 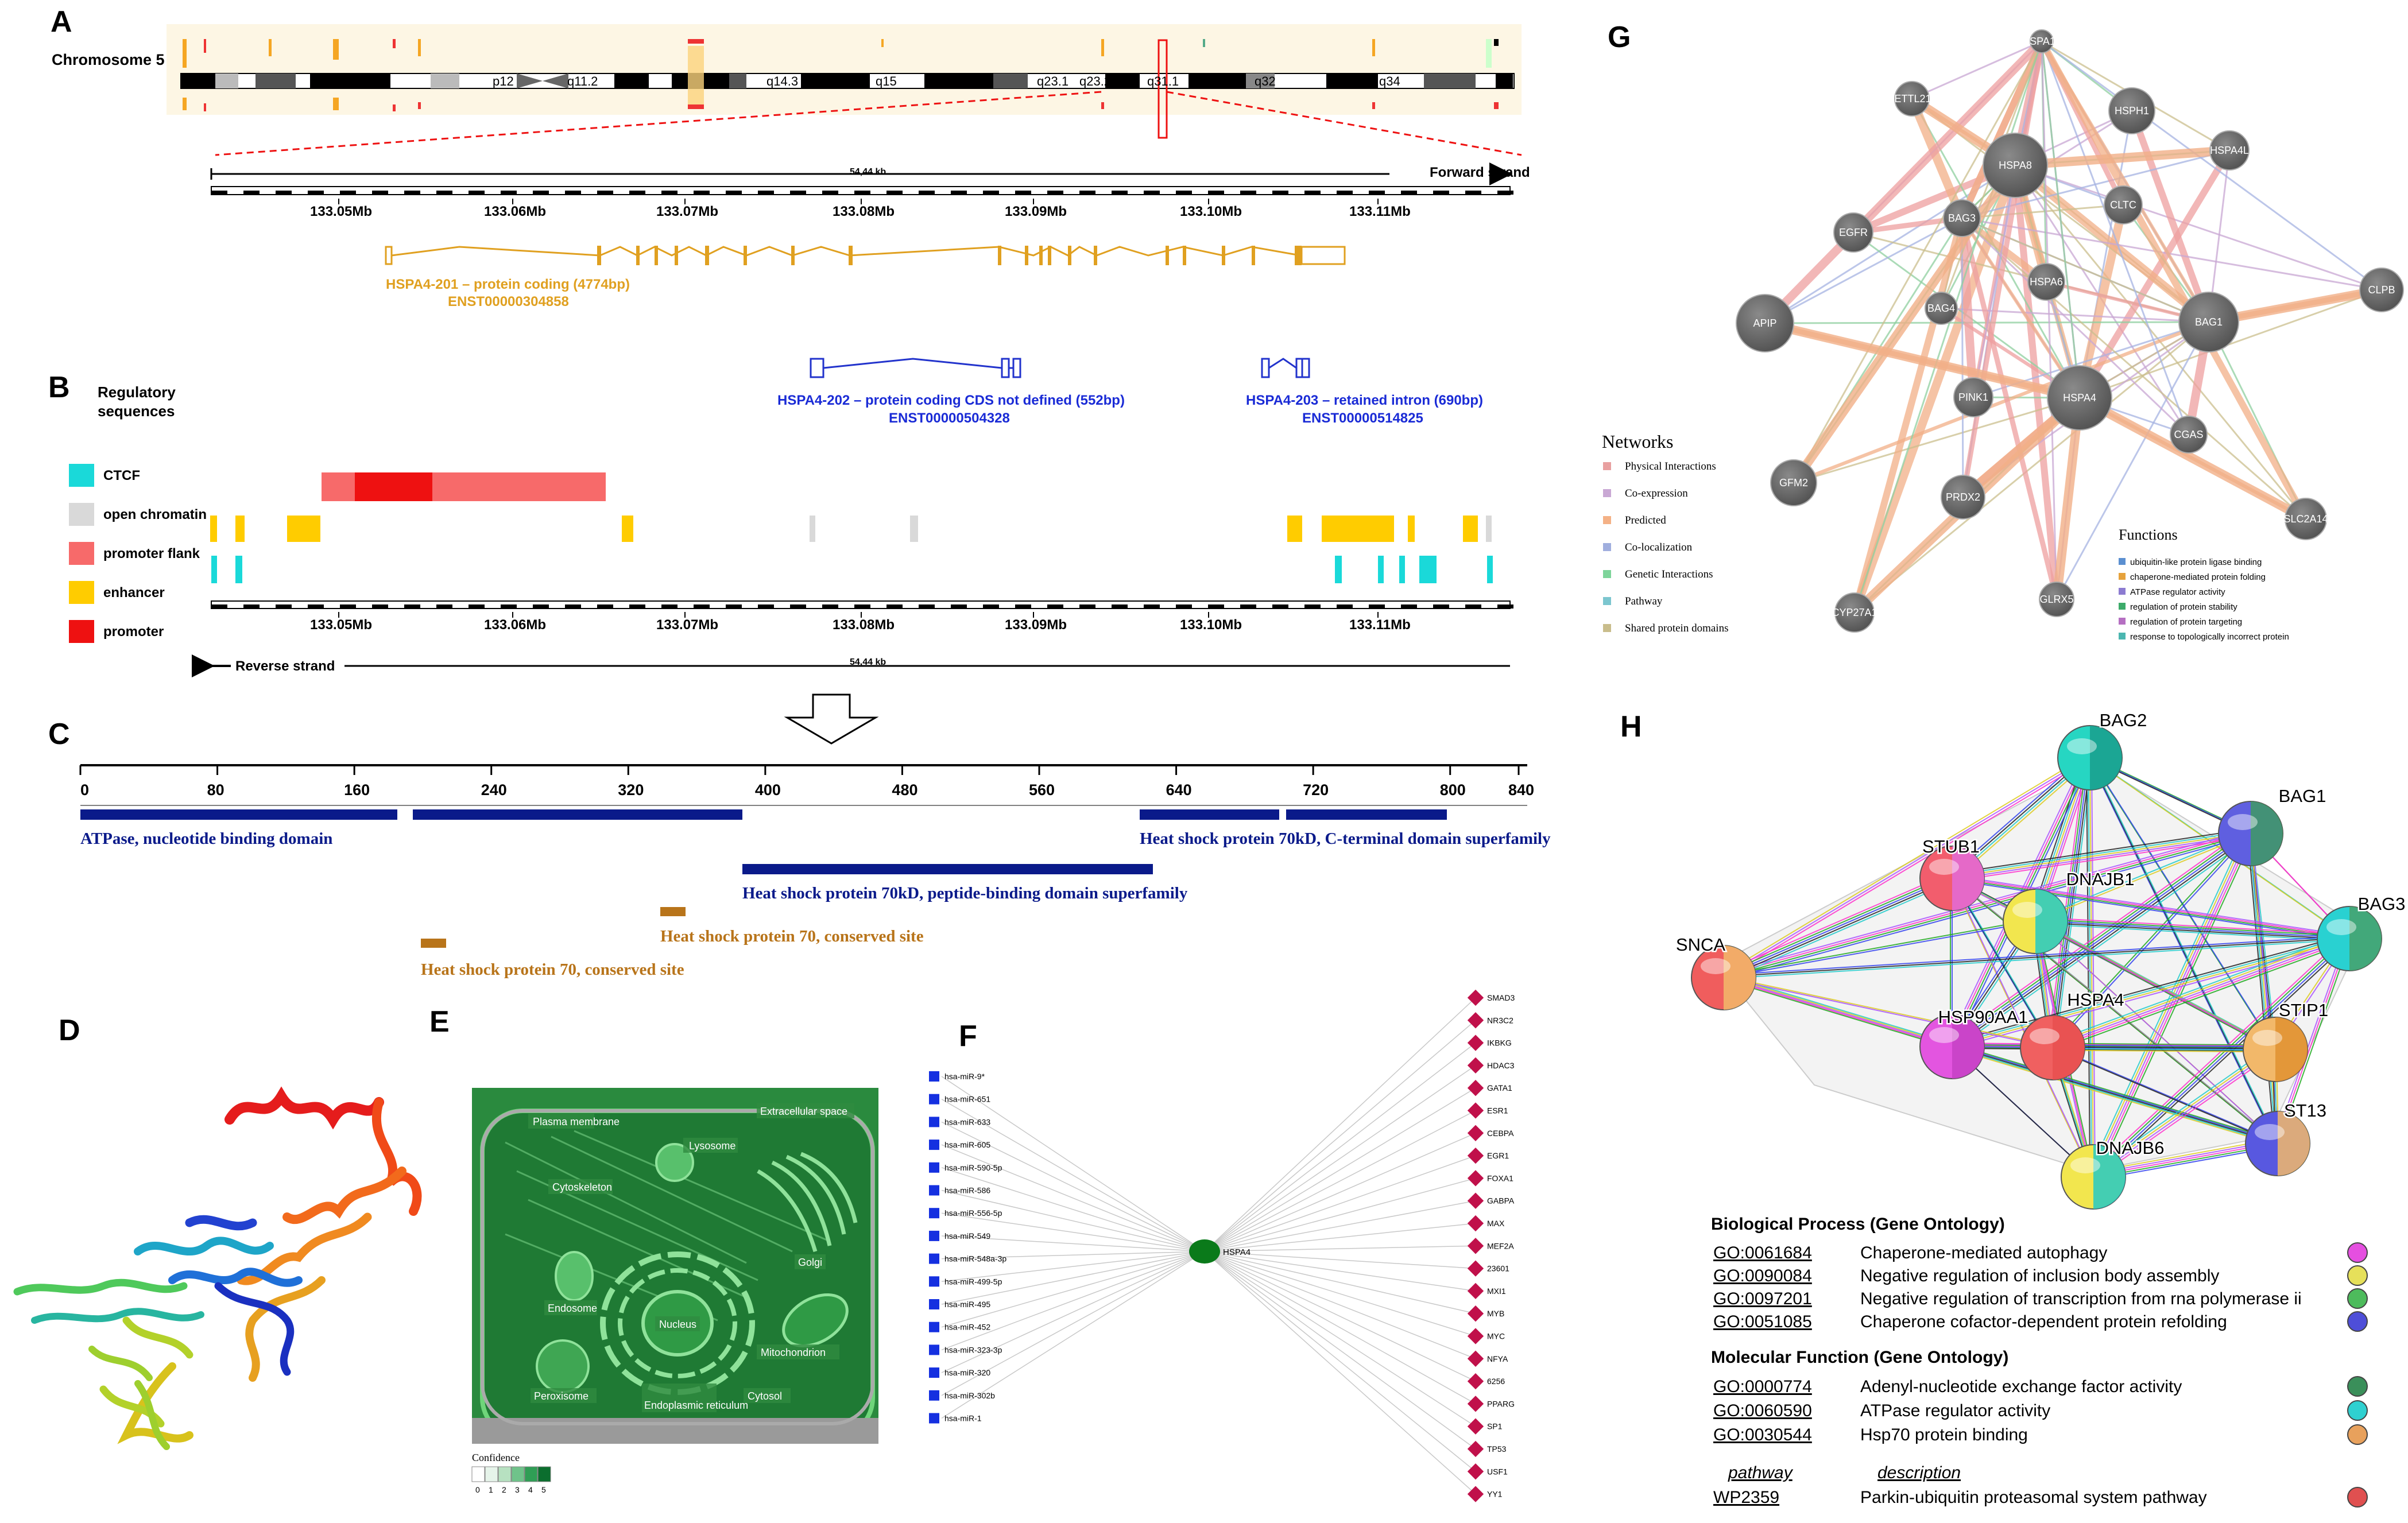 I want to click on protein-node-label: BAG3, so click(x=2382, y=904).